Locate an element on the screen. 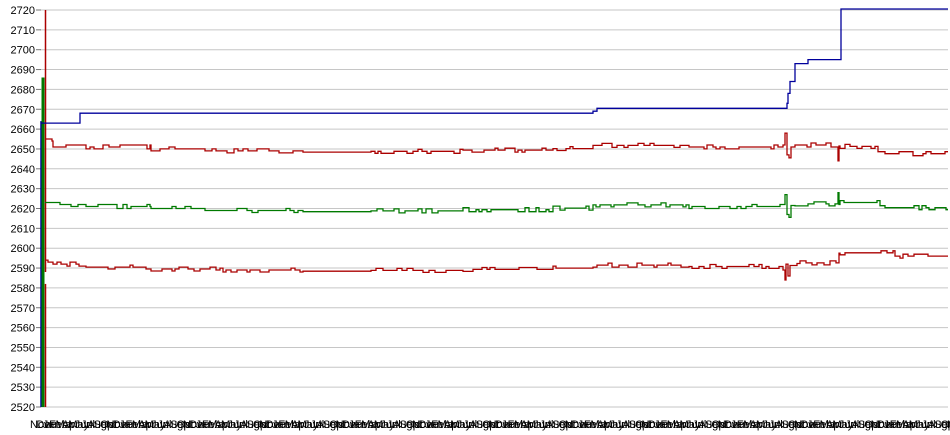 Image resolution: width=950 pixels, height=435 pixels. y-tick-label: 2720 is located at coordinates (23, 11).